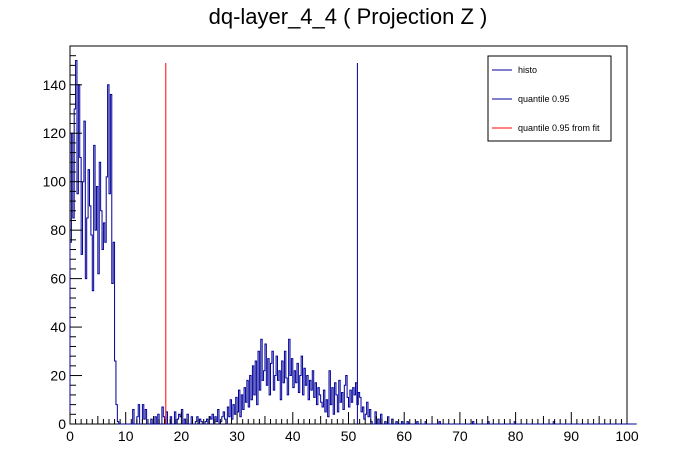 The height and width of the screenshot is (472, 696). What do you see at coordinates (182, 436) in the screenshot?
I see `x-tick-label: 20` at bounding box center [182, 436].